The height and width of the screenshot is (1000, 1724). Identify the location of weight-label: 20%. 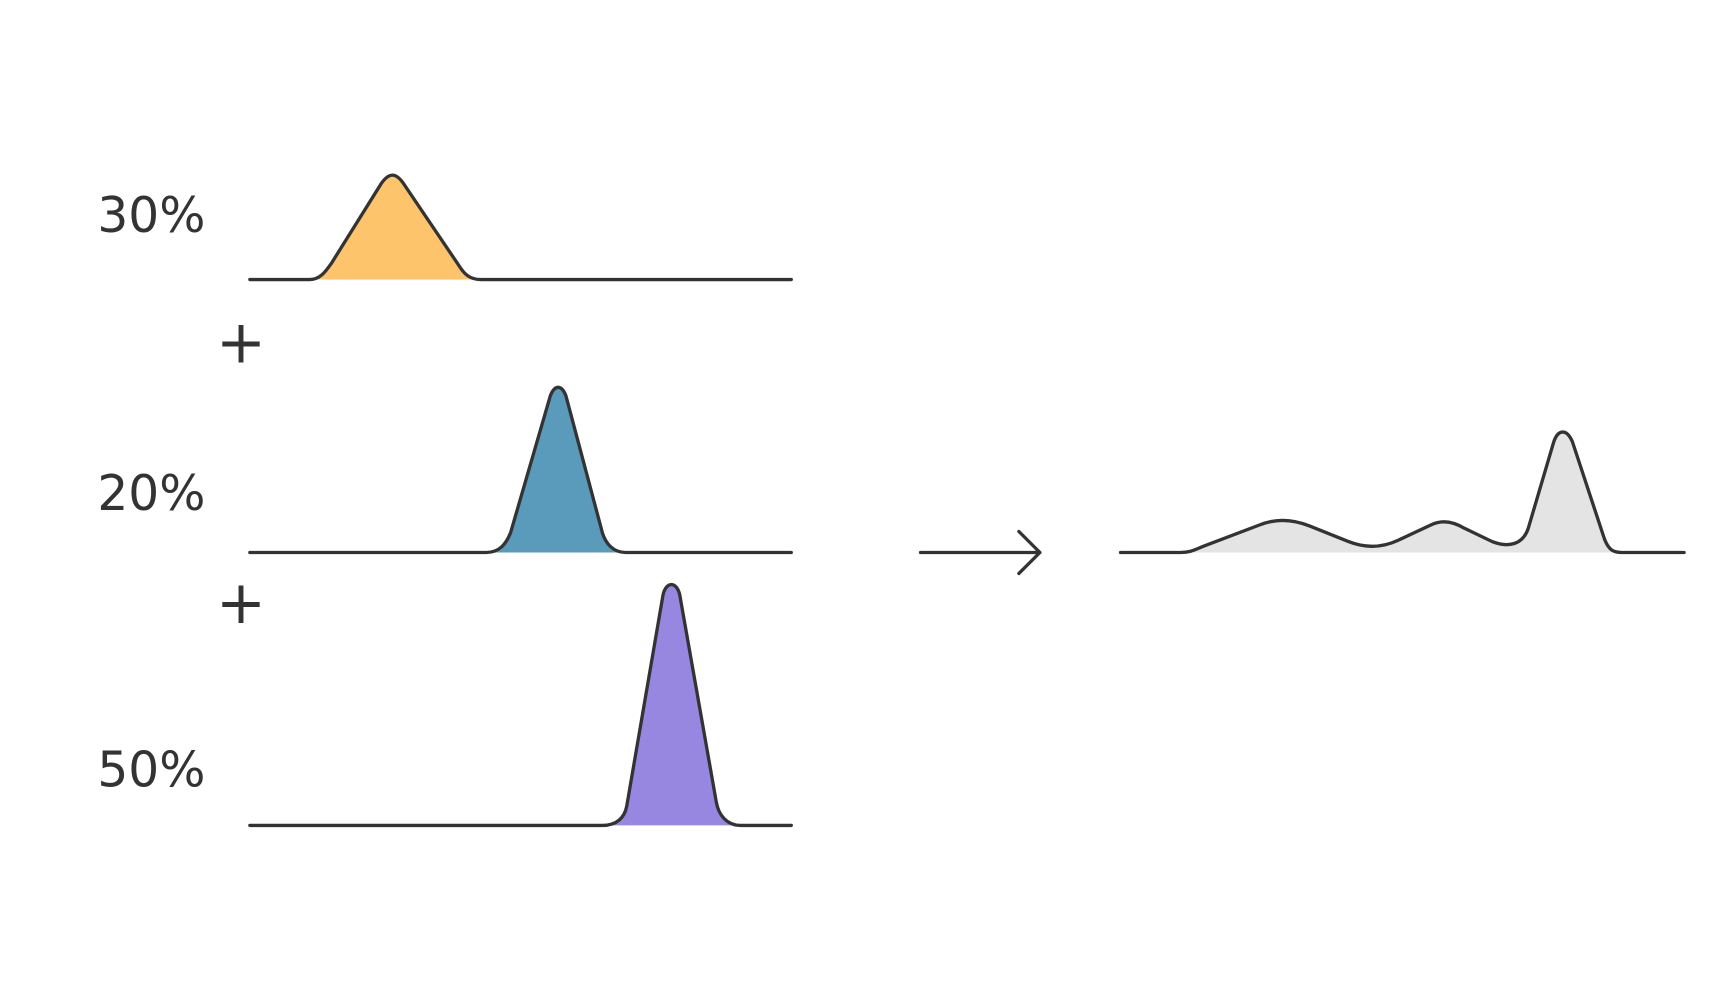
(151, 494).